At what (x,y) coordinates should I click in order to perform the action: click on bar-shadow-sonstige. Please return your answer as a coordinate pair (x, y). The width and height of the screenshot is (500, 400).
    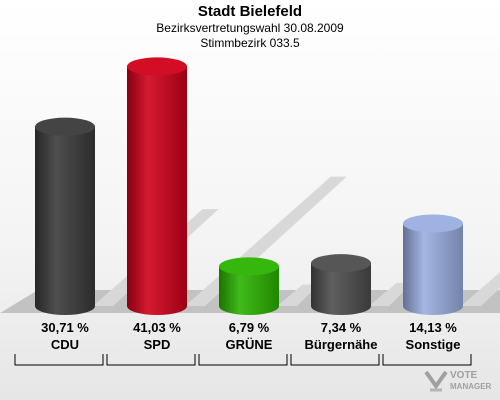
    Looking at the image, I should click on (480, 289).